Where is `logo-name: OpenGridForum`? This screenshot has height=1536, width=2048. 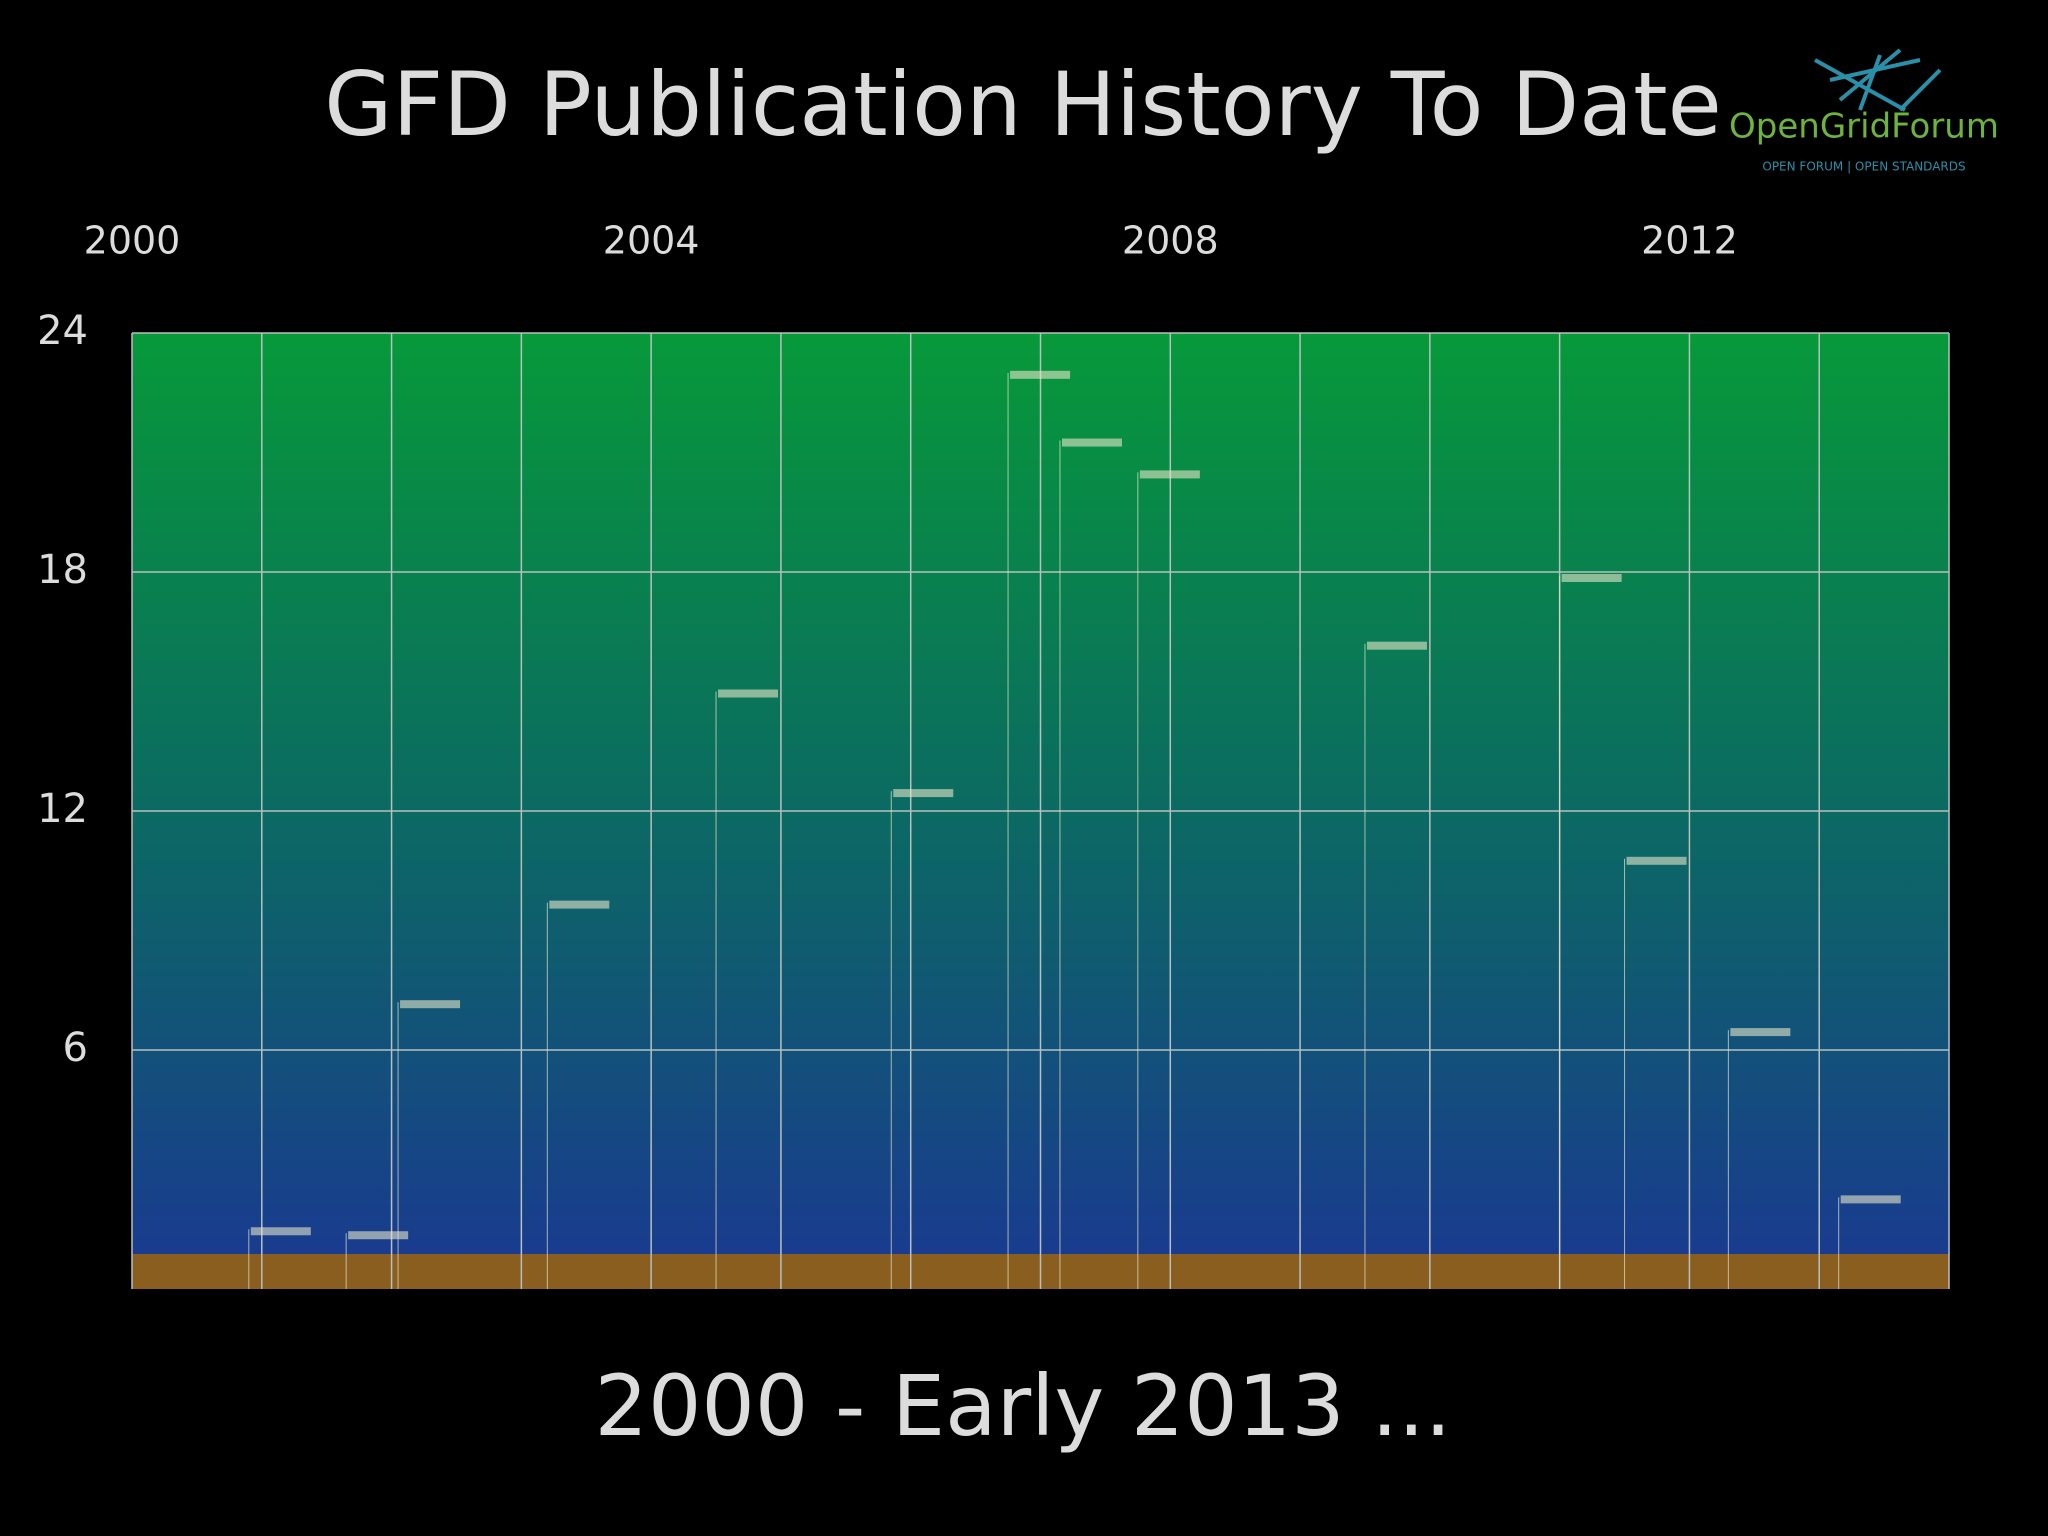 logo-name: OpenGridForum is located at coordinates (1864, 127).